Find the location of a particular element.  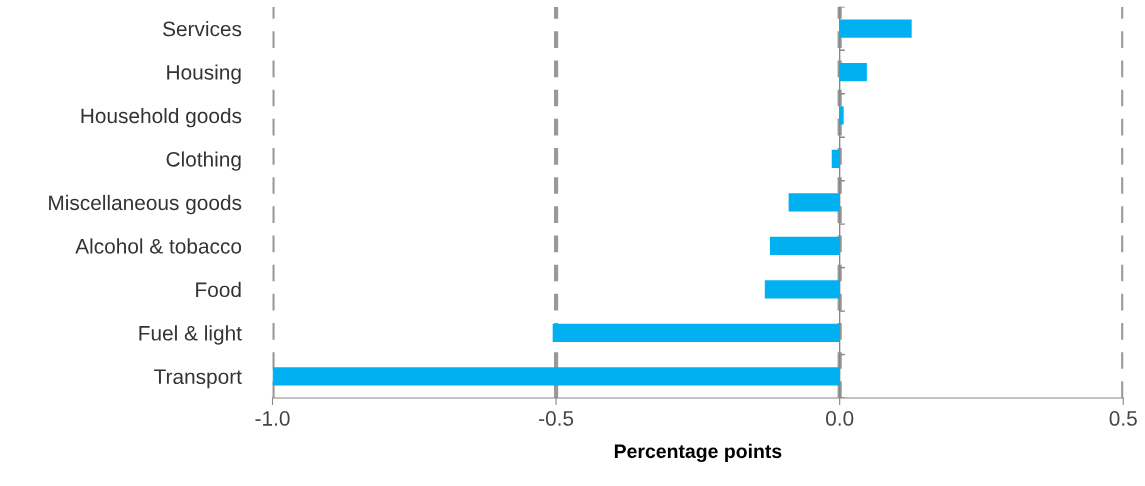

y-tick-label: Alcohol & tobacco is located at coordinates (158, 246).